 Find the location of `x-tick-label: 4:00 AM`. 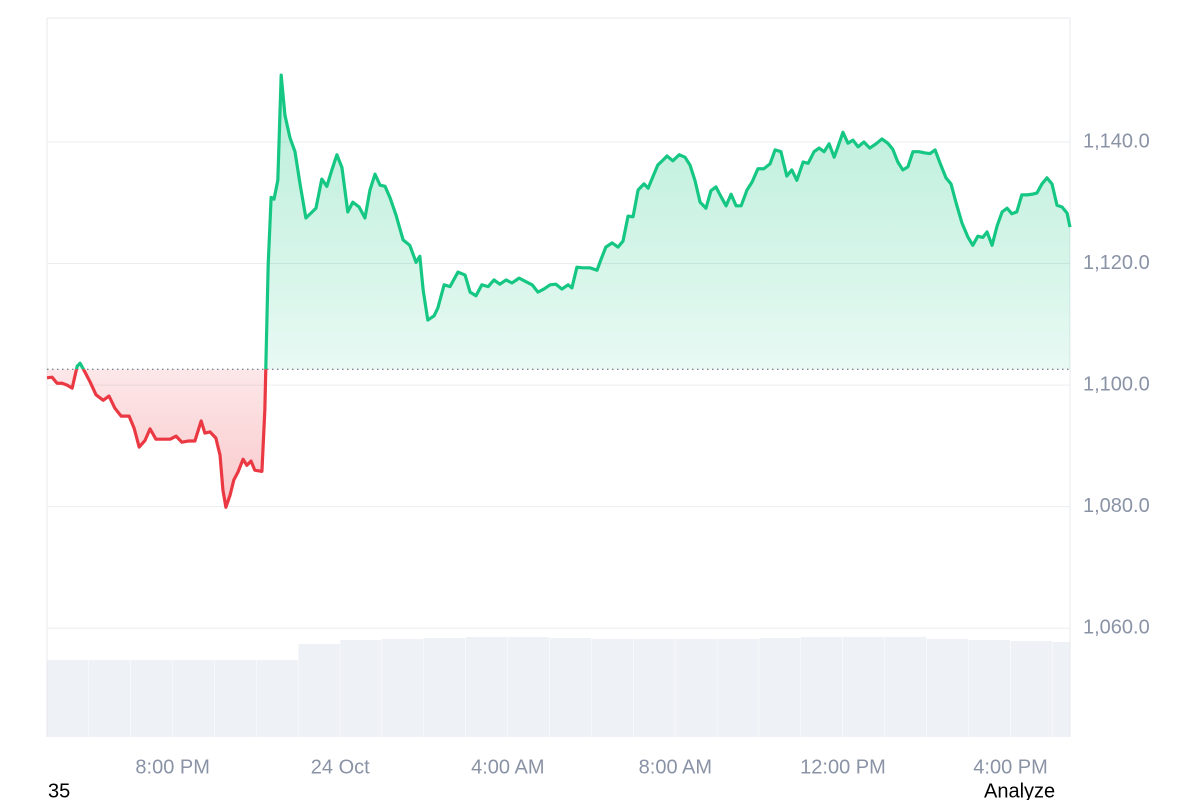

x-tick-label: 4:00 AM is located at coordinates (507, 767).